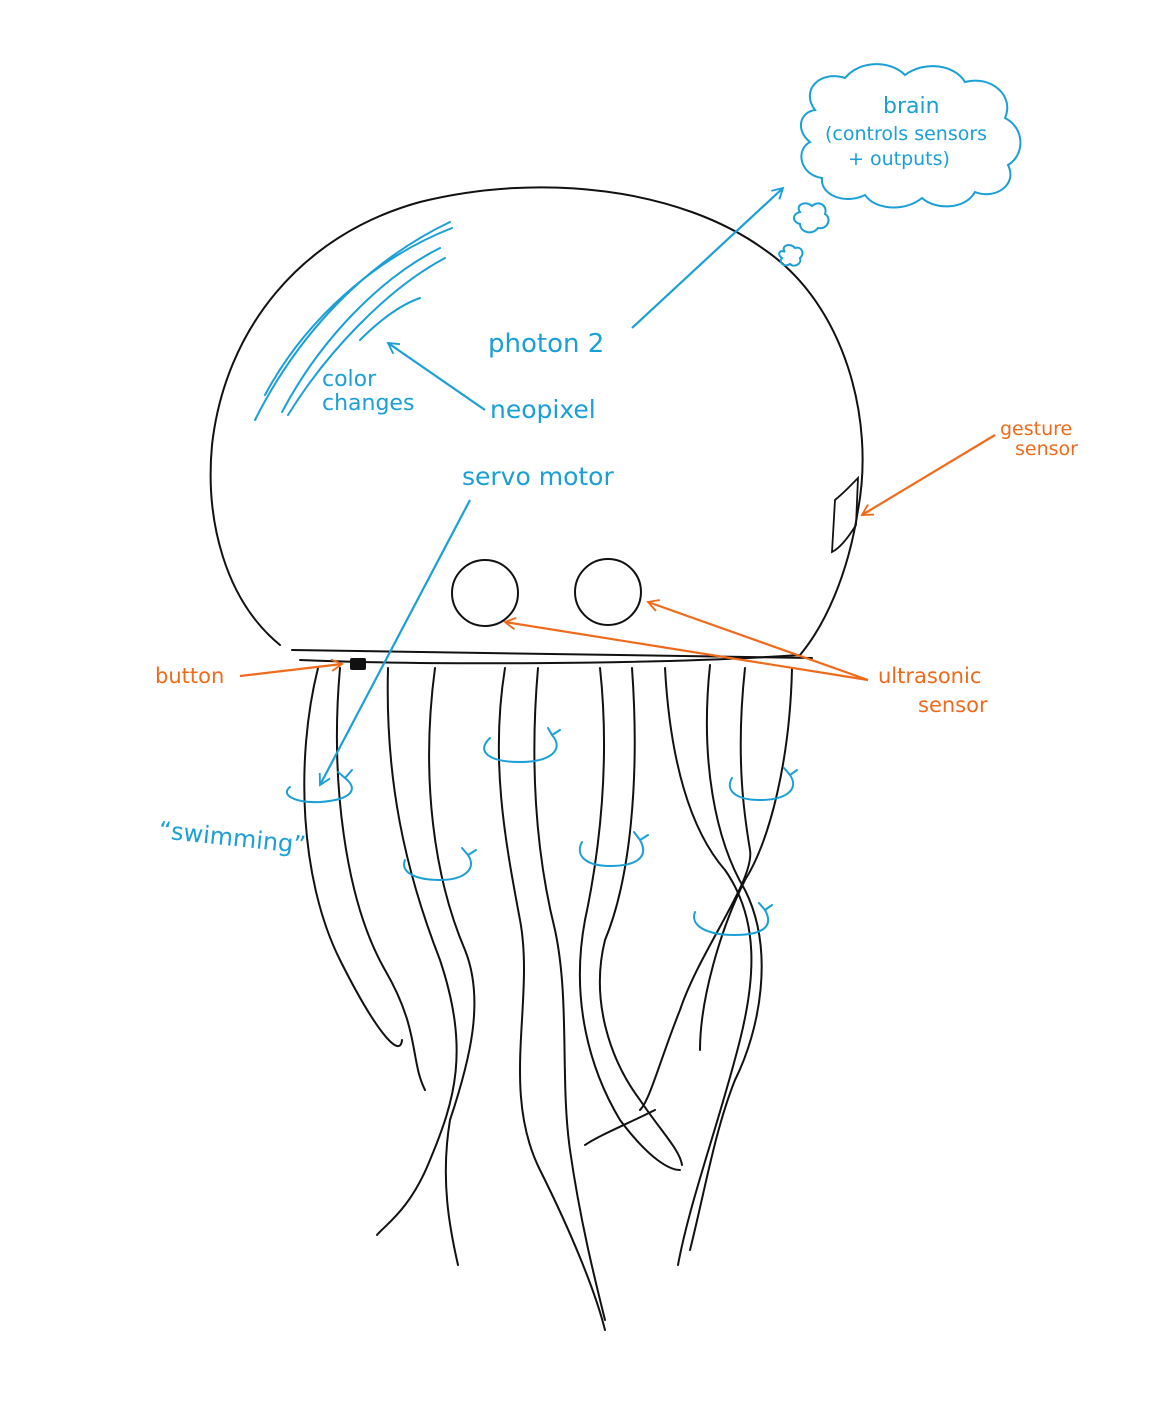 Image resolution: width=1151 pixels, height=1415 pixels. Describe the element at coordinates (757, 640) in the screenshot. I see `ultrasonic-arrow-right` at that location.